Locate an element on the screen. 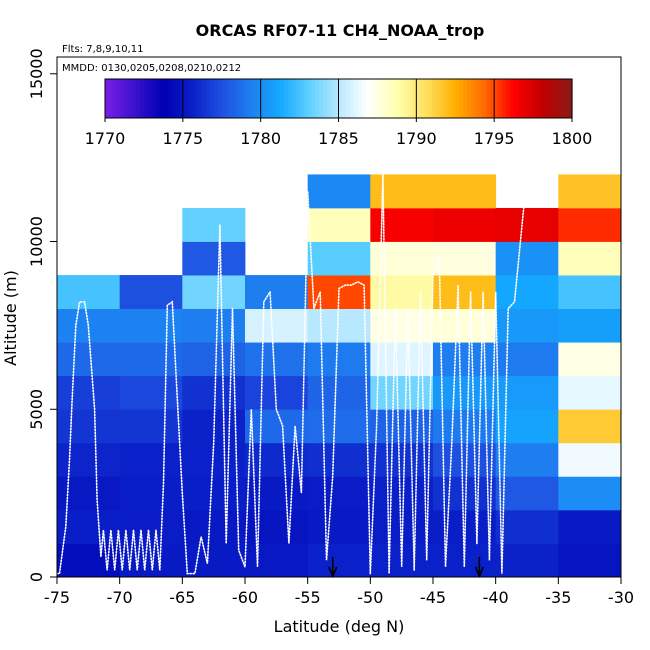 Image resolution: width=650 pixels, height=650 pixels. chart-title: ORCAS RF07-11 CH4_NOAA_trop is located at coordinates (340, 30).